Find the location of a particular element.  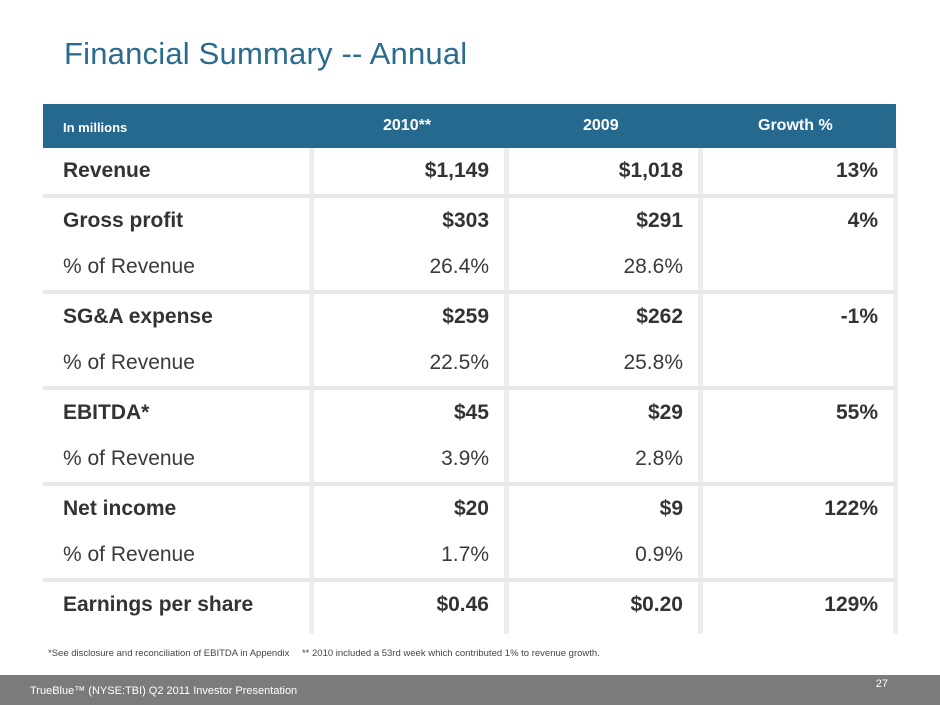

table-row: Net income $20 $9 122% is located at coordinates (469, 509).